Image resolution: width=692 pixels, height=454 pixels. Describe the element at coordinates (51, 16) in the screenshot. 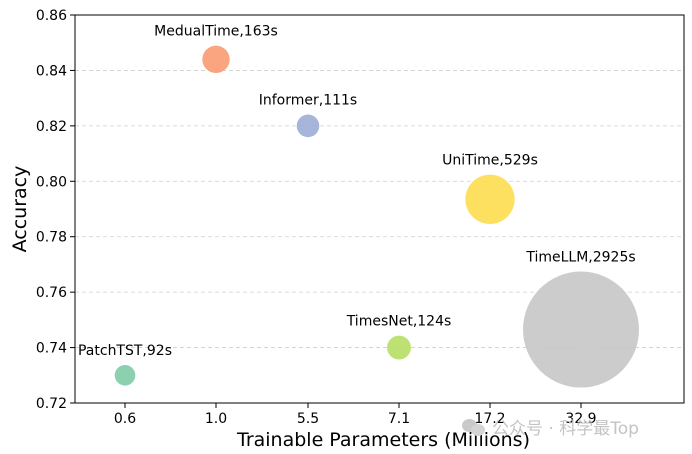

I see `y-tick-label: 0.86` at that location.